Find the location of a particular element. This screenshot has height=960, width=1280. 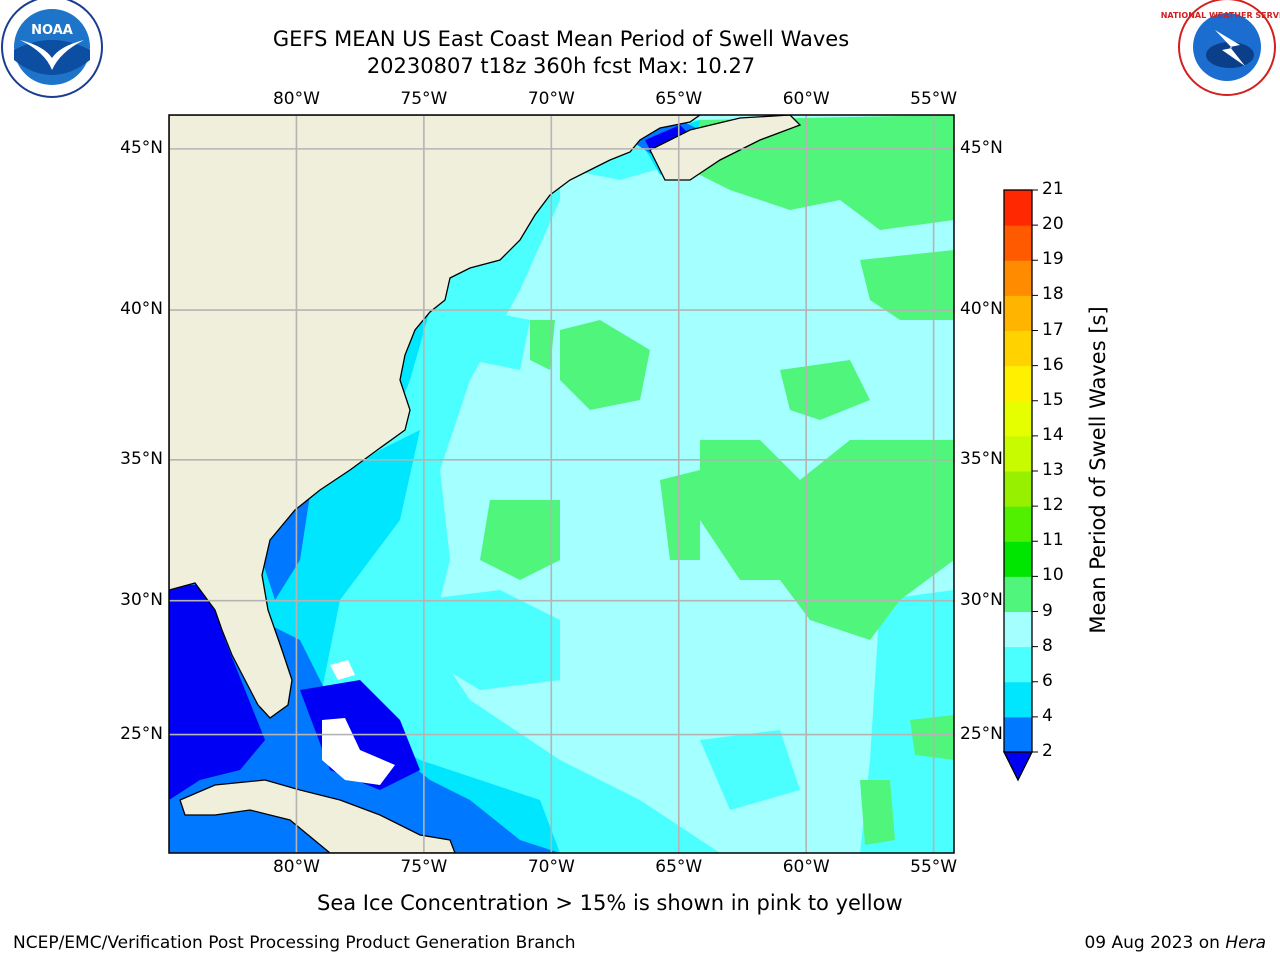

colorbar-tick-label: 10 is located at coordinates (1053, 575).